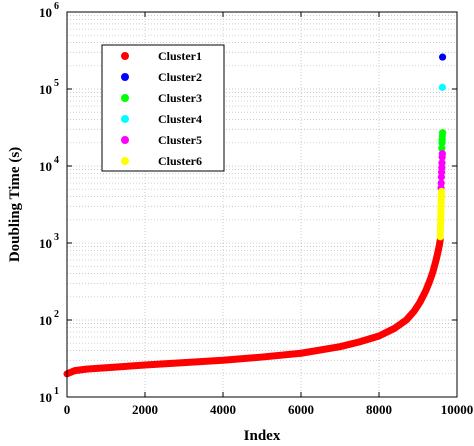 This screenshot has width=474, height=446. I want to click on x-tick-label: 10000, so click(457, 409).